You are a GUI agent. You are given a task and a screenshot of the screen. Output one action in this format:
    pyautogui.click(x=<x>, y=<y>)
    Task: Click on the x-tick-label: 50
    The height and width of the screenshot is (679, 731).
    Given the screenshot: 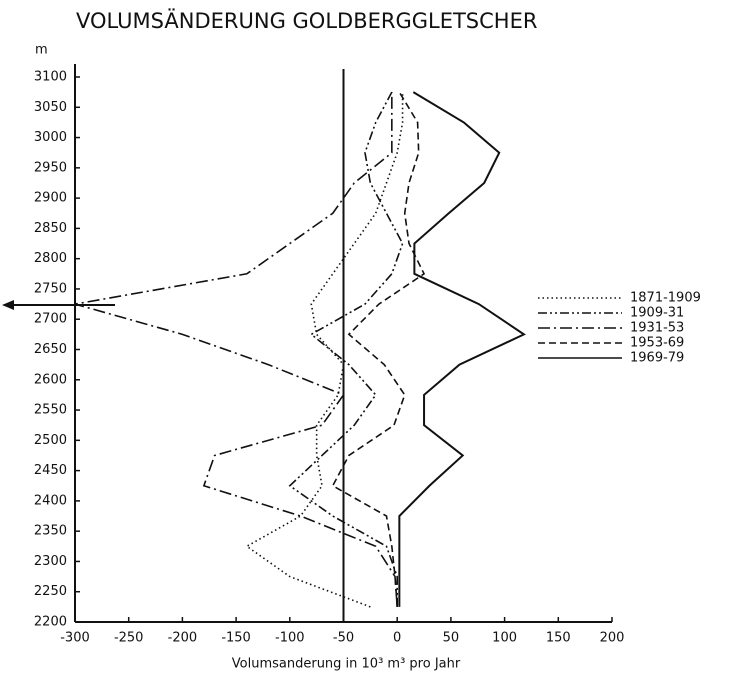 What is the action you would take?
    pyautogui.click(x=451, y=638)
    